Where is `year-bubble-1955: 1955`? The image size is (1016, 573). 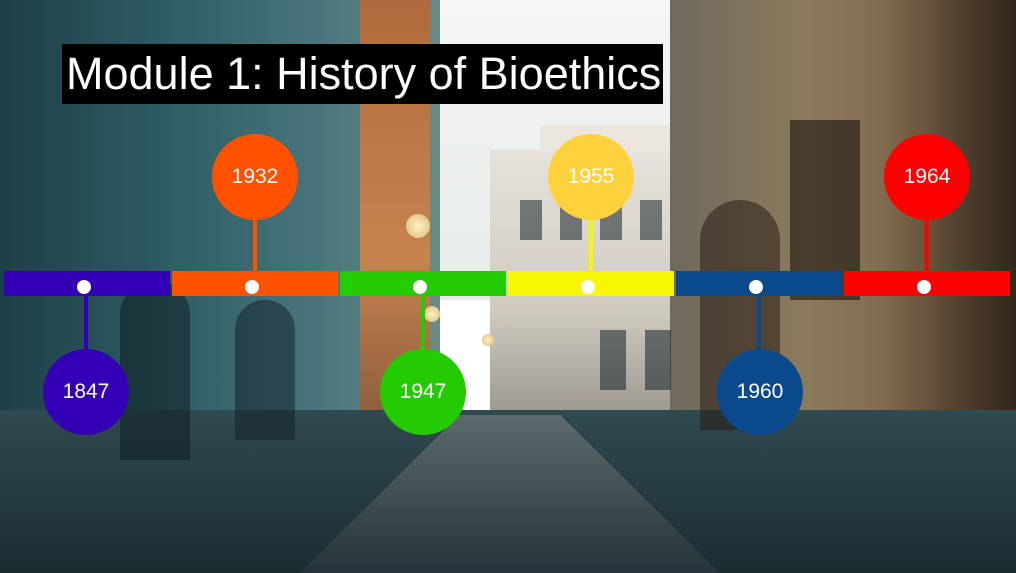 year-bubble-1955: 1955 is located at coordinates (591, 177).